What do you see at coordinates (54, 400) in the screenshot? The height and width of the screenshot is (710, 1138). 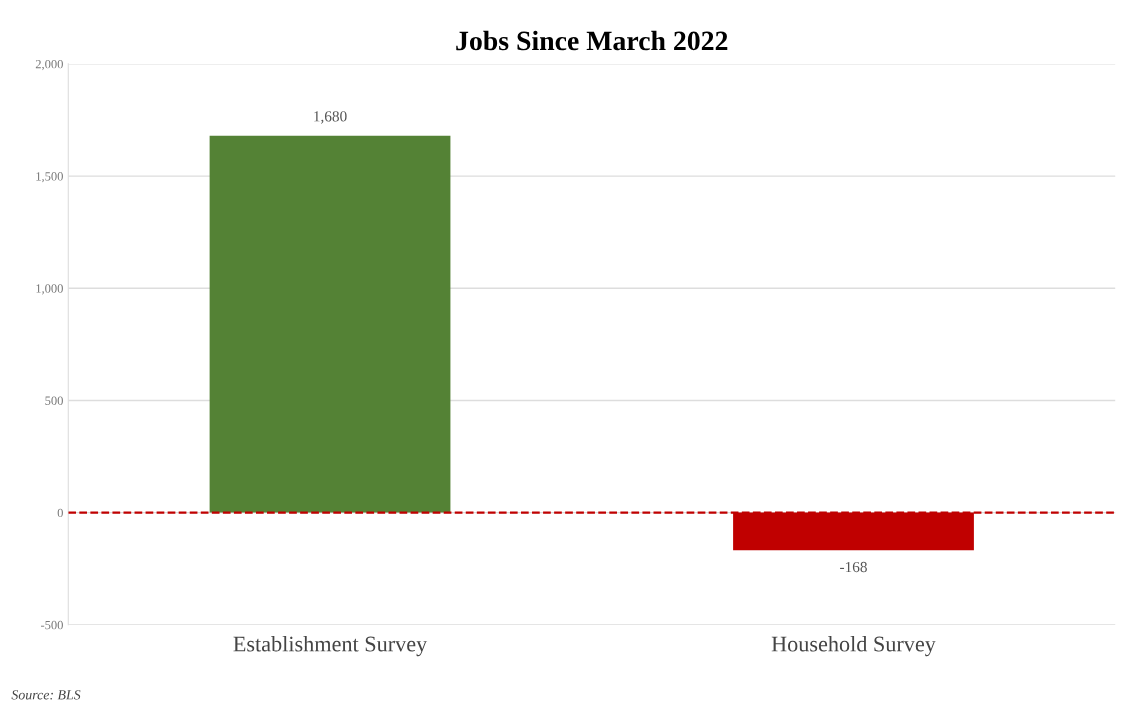 I see `y-tick-label: 500` at bounding box center [54, 400].